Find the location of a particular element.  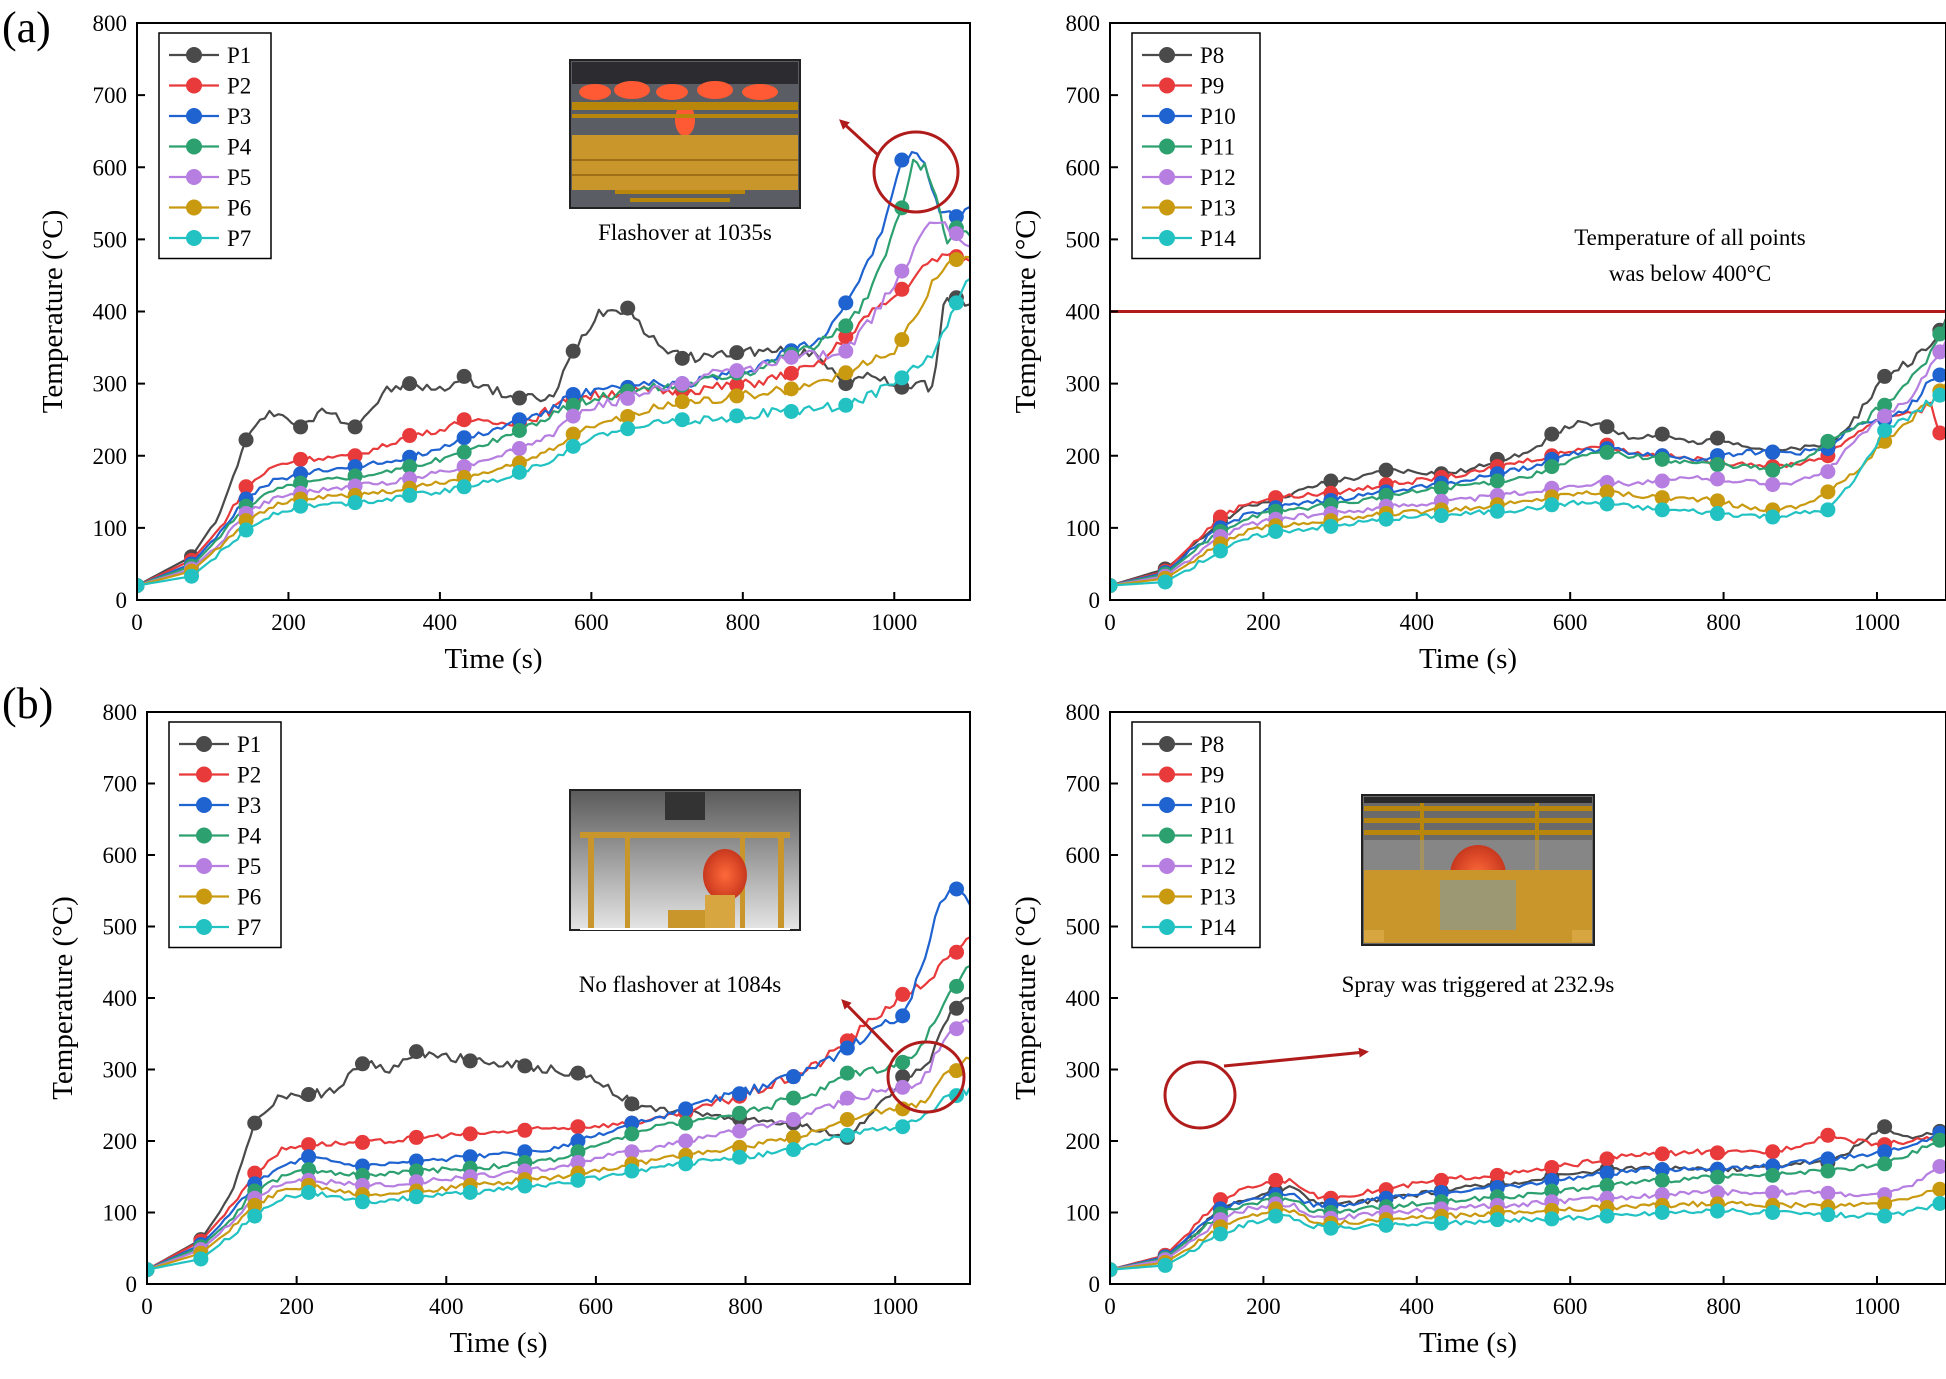

y-tick-label: 200 is located at coordinates (120, 1141).